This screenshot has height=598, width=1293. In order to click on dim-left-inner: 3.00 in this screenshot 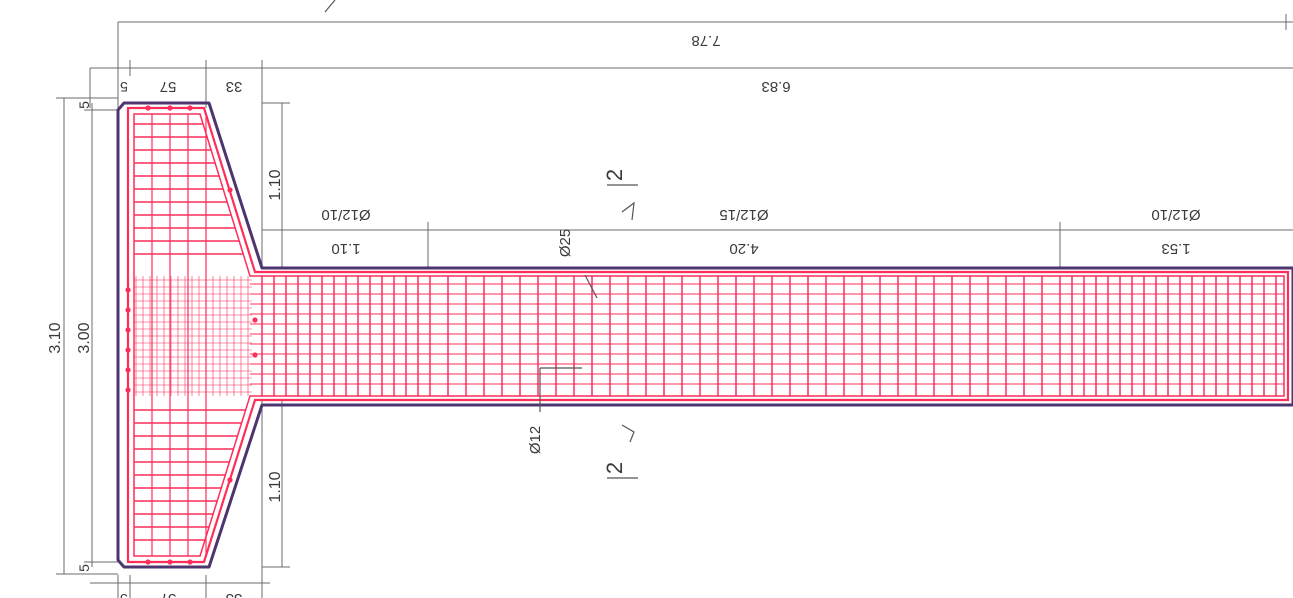, I will do `click(84, 337)`.